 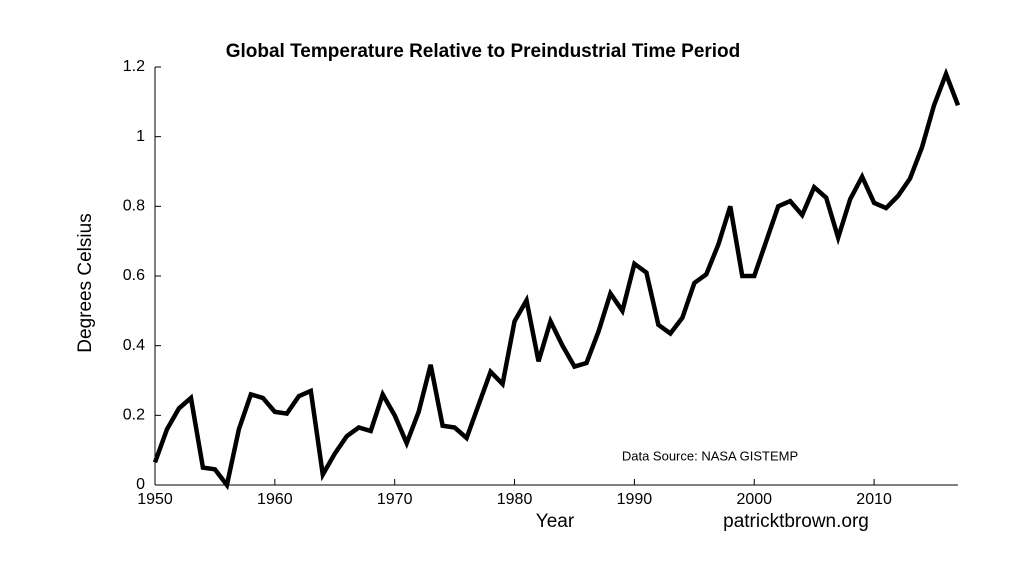 I want to click on y-tick-label: 0.6, so click(x=134, y=275).